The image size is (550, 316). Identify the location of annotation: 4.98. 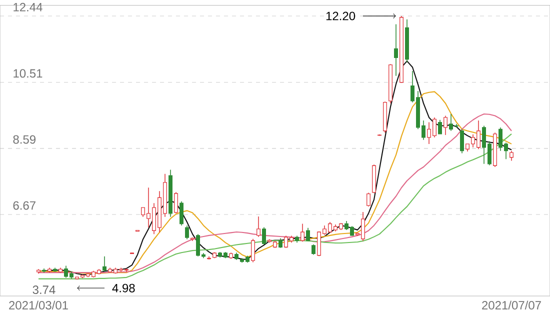
(123, 288).